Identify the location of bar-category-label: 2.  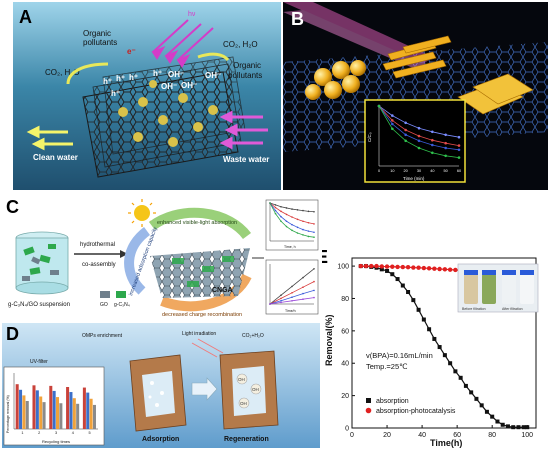
(39, 433).